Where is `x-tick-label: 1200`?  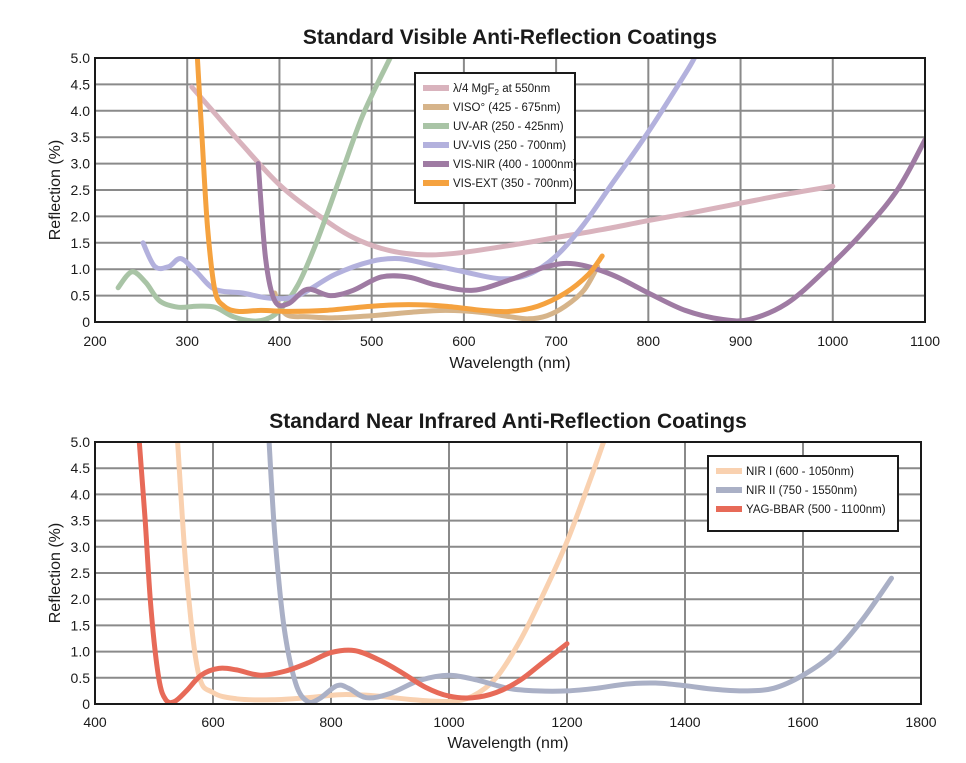
x-tick-label: 1200 is located at coordinates (566, 722).